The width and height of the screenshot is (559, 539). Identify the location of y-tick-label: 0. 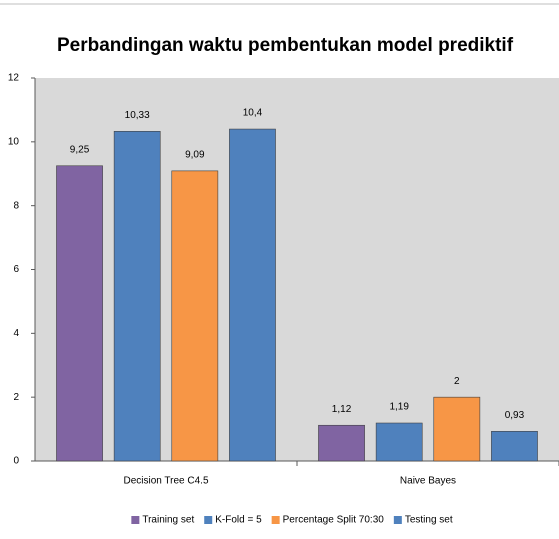
(16, 461).